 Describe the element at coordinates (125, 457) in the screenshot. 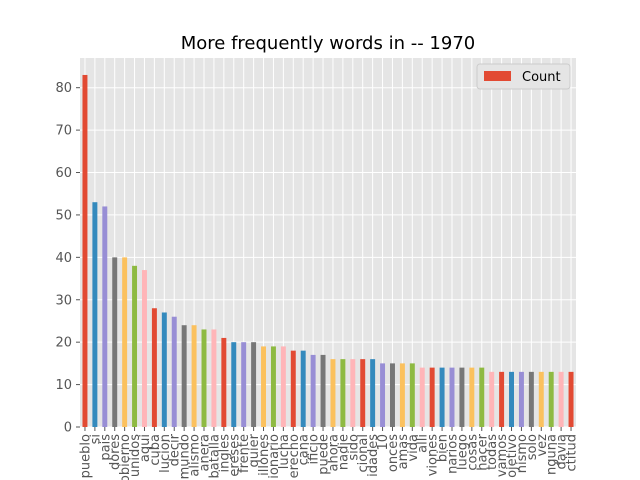

I see `x-tick-label: obierno` at that location.